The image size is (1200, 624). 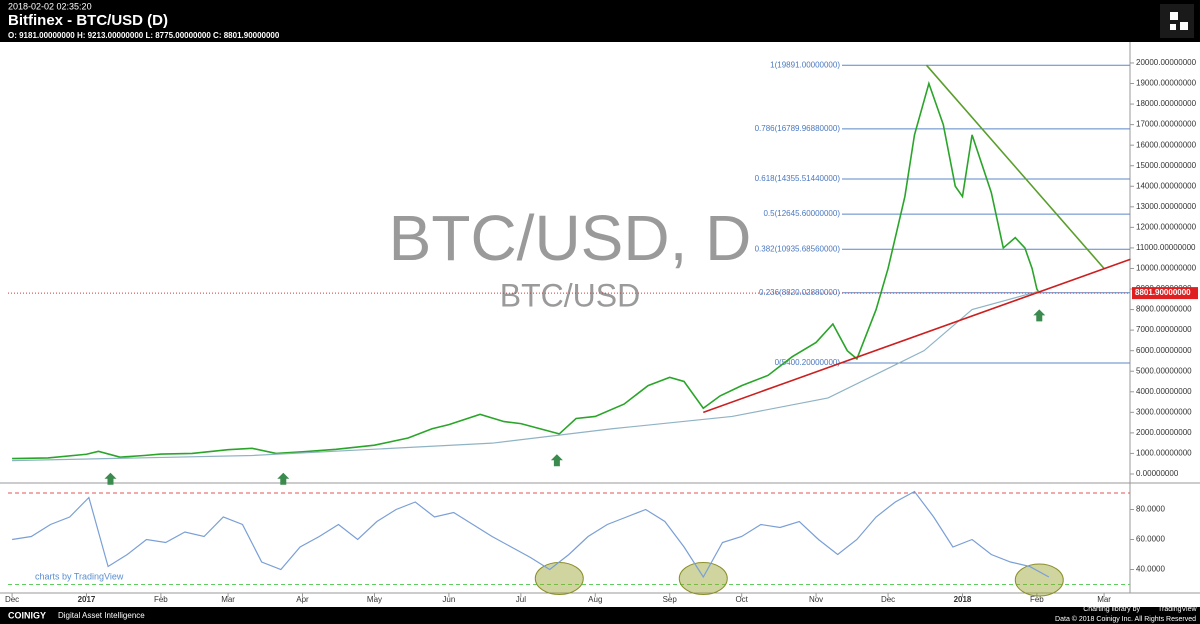 I want to click on y-tick-label: 11000.00000000, so click(x=1166, y=247).